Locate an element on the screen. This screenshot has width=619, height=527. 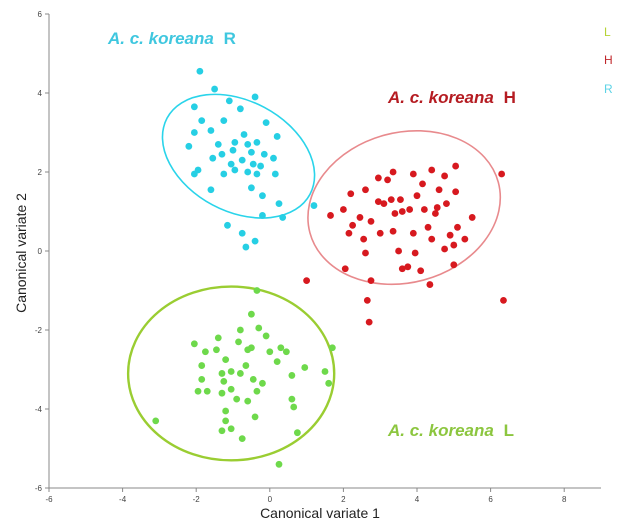
y-tick-label: -6 is located at coordinates (39, 488).